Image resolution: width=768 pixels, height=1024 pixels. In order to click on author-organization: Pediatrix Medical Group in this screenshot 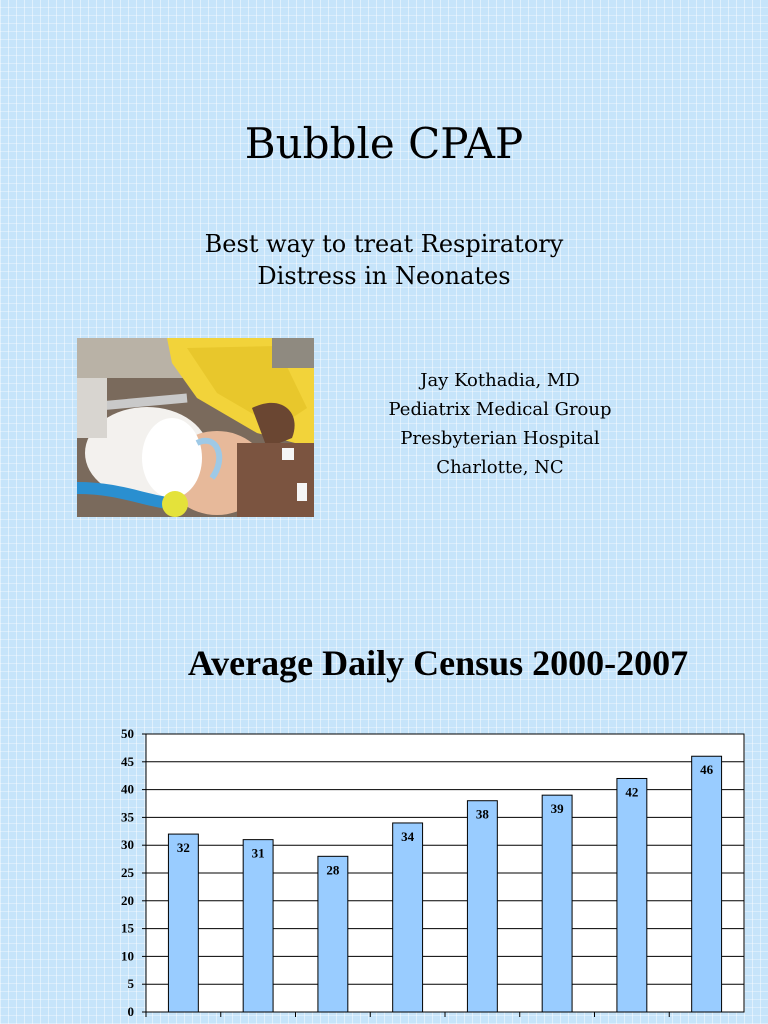, I will do `click(500, 409)`.